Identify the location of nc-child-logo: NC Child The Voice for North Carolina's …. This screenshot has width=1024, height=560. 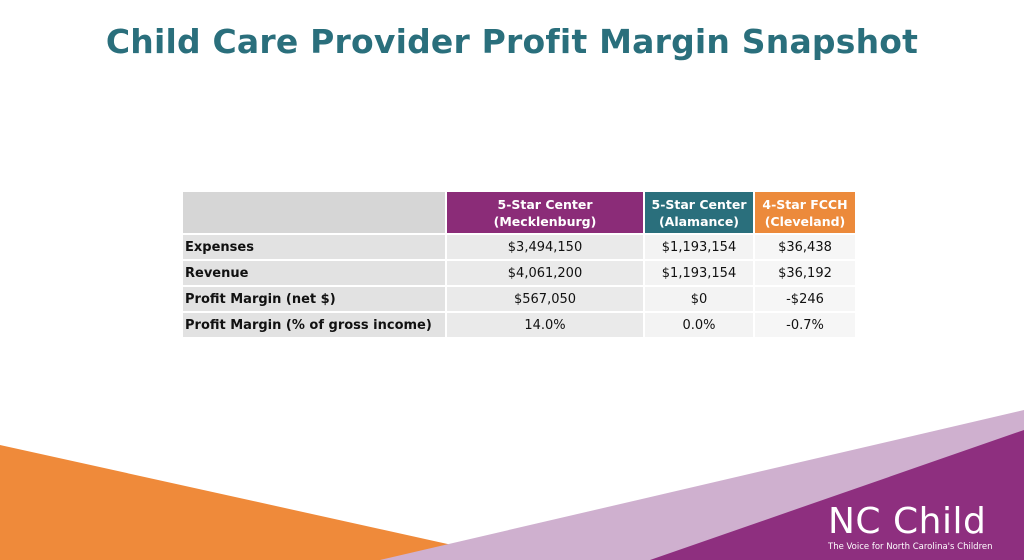
(923, 527).